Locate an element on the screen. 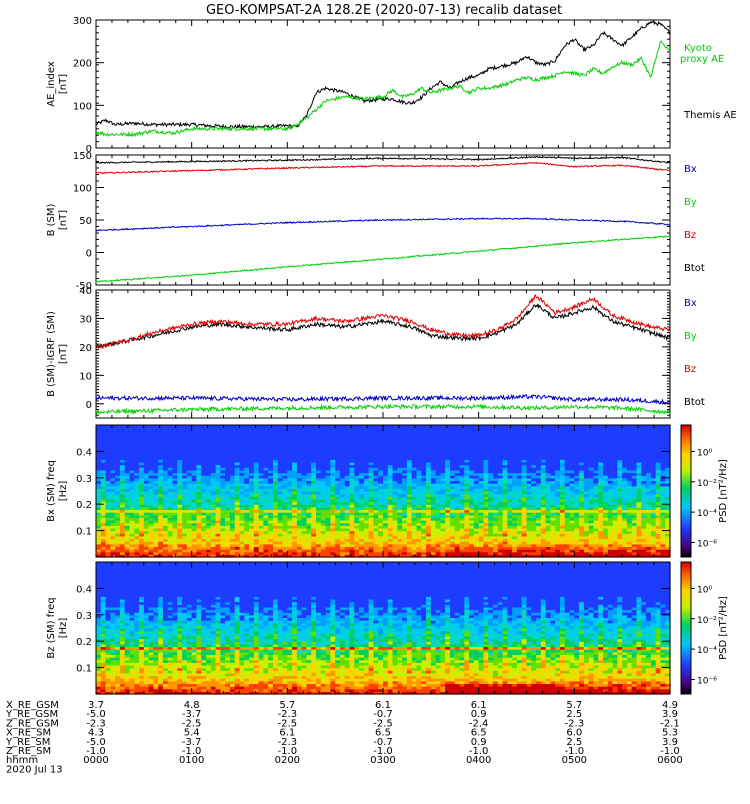 The height and width of the screenshot is (804, 750). y-tick-label: 200 is located at coordinates (82, 64).